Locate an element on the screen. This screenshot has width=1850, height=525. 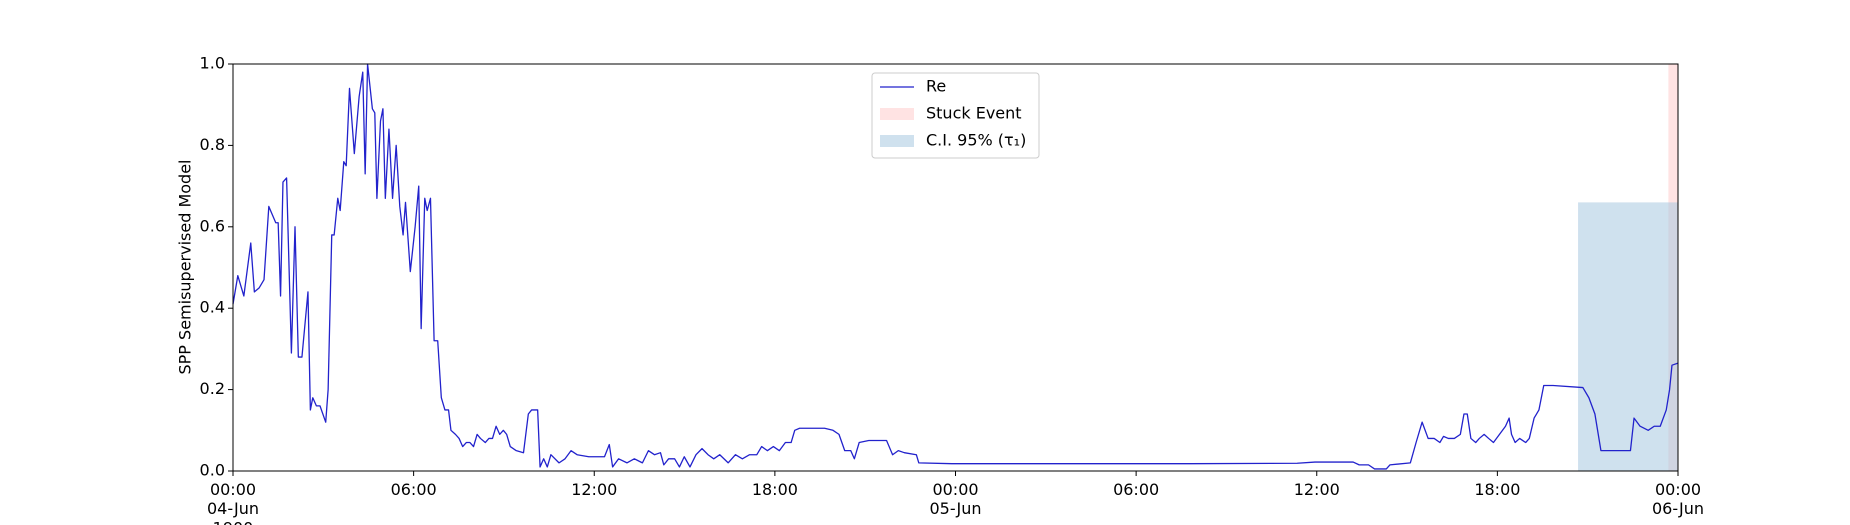
legend-label: Re is located at coordinates (936, 86).